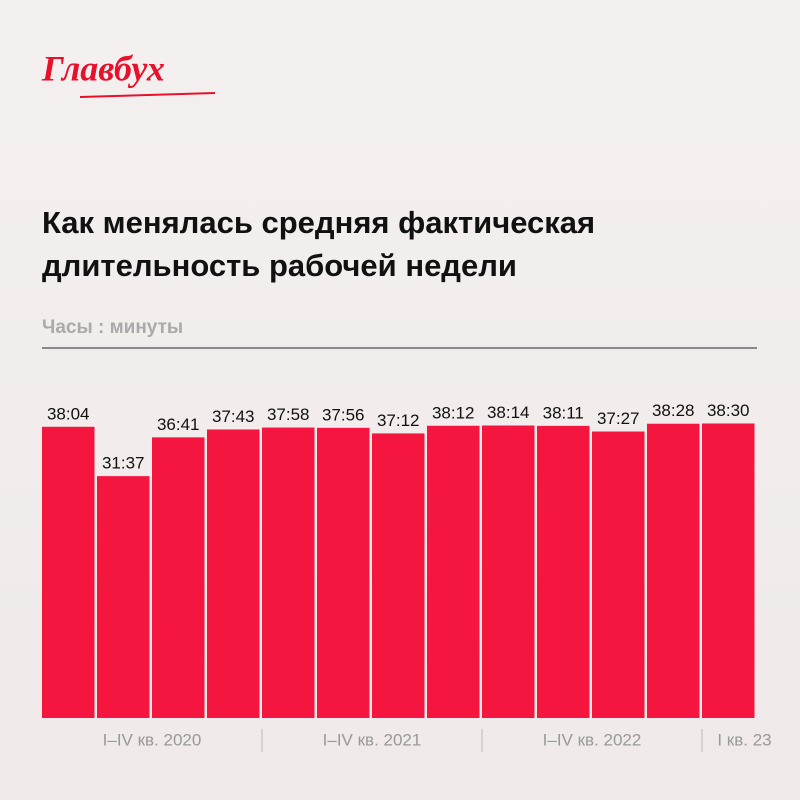 The width and height of the screenshot is (800, 800). What do you see at coordinates (103, 68) in the screenshot?
I see `logo: Главбух` at bounding box center [103, 68].